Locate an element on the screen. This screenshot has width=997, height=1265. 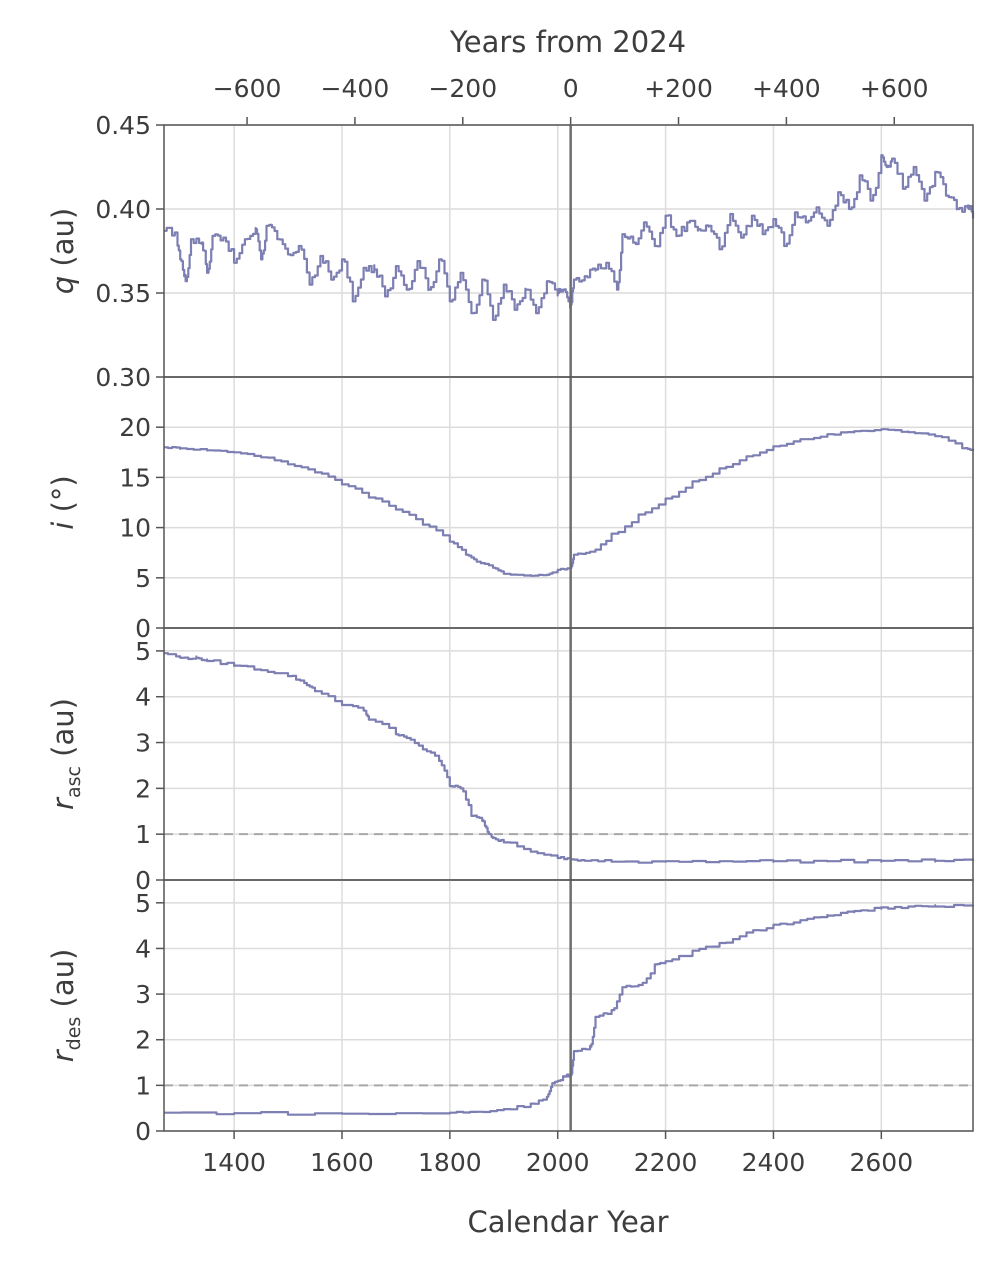
y-tick-label: 0.40 is located at coordinates (123, 209).